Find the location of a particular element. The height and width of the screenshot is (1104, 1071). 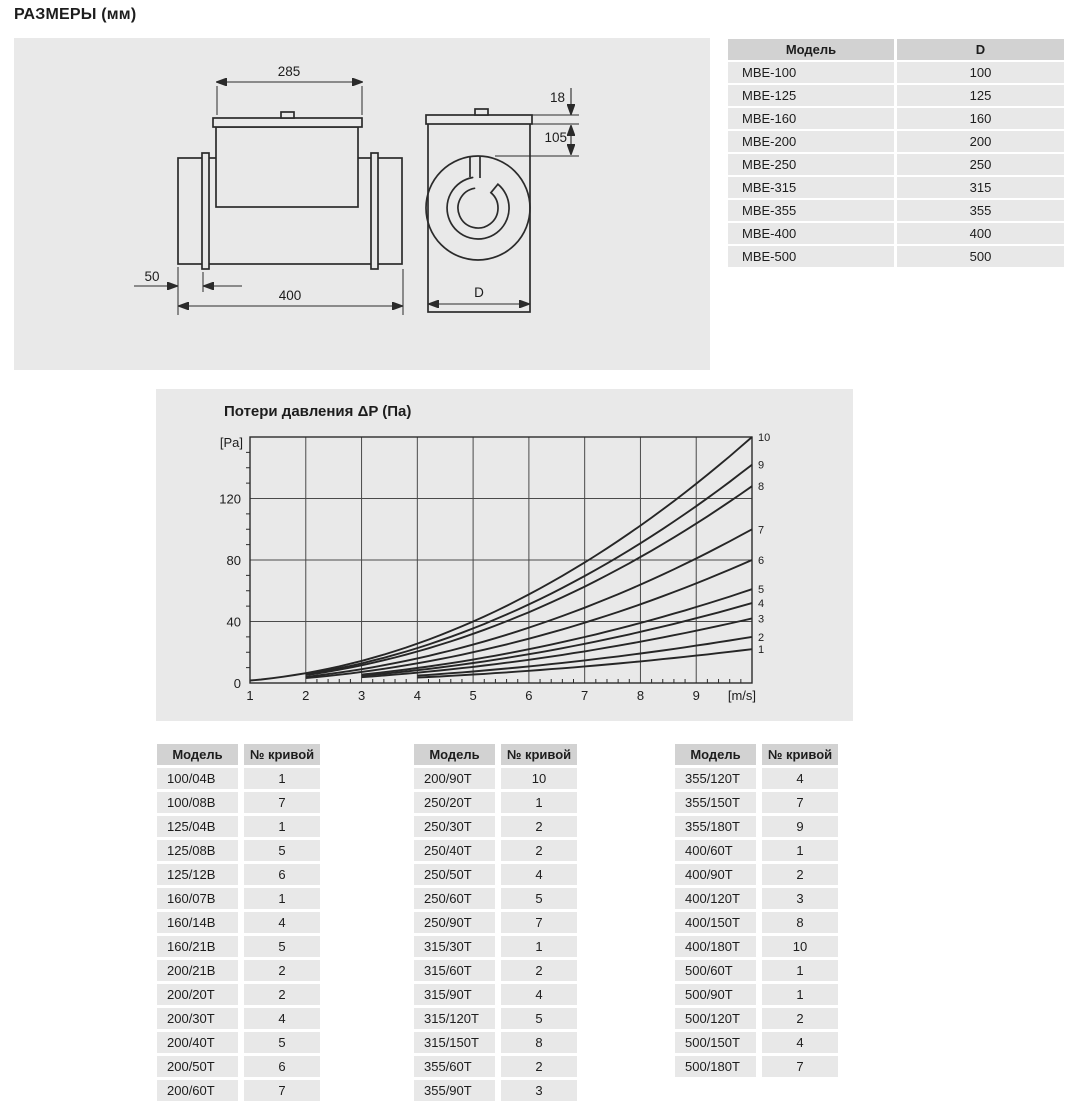

front-body is located at coordinates (479, 217).